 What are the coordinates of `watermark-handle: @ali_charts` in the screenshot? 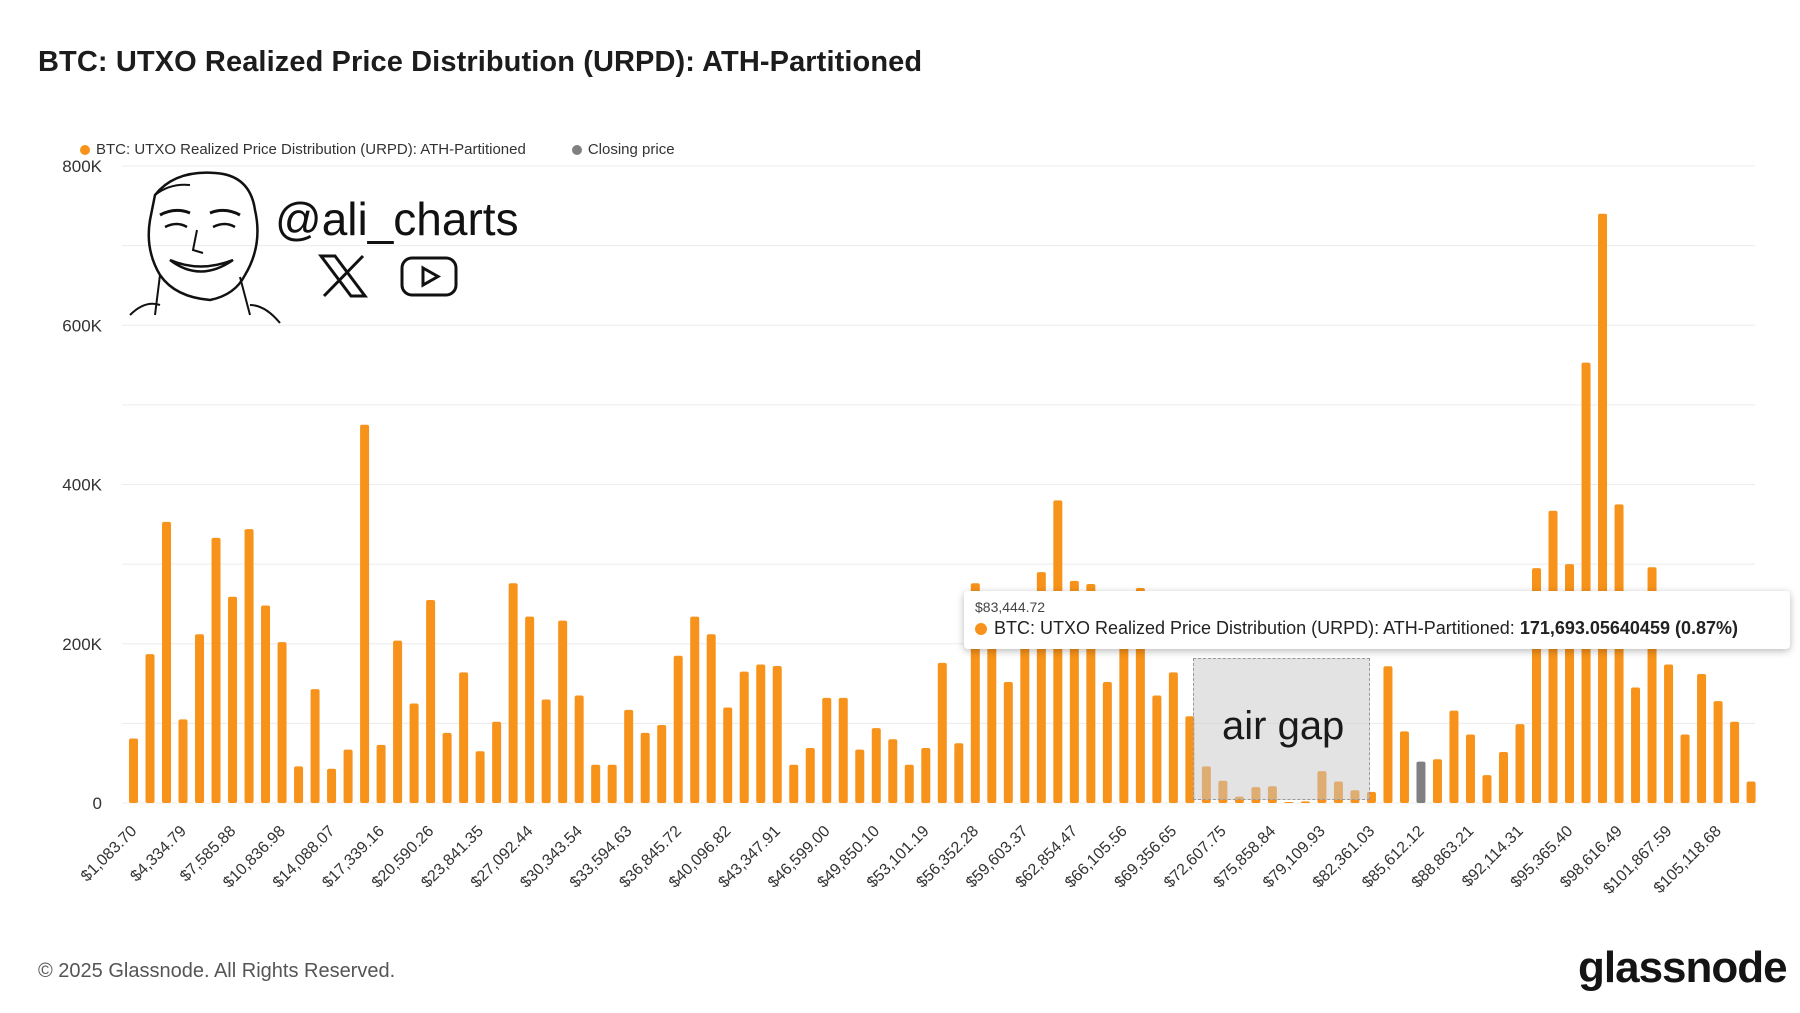 It's located at (397, 219).